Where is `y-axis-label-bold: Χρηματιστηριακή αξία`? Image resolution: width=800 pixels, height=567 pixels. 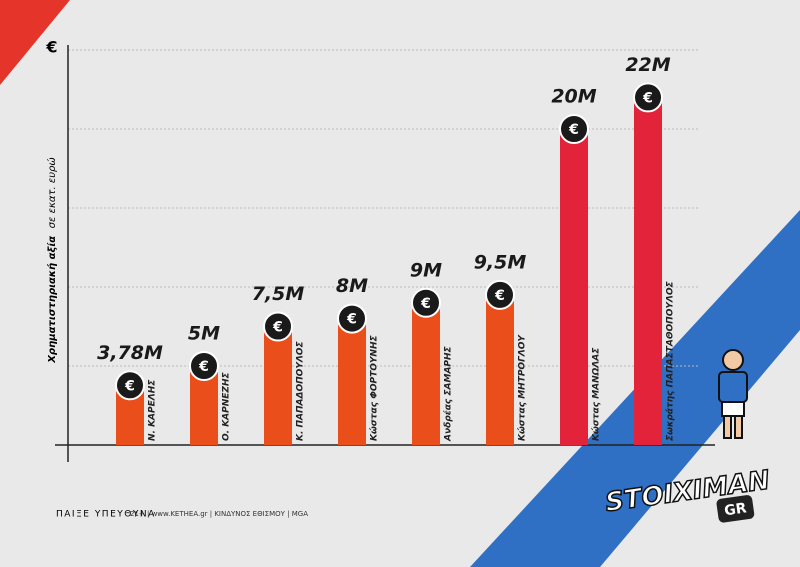 y-axis-label-bold: Χρηματιστηριακή αξία is located at coordinates (52, 300).